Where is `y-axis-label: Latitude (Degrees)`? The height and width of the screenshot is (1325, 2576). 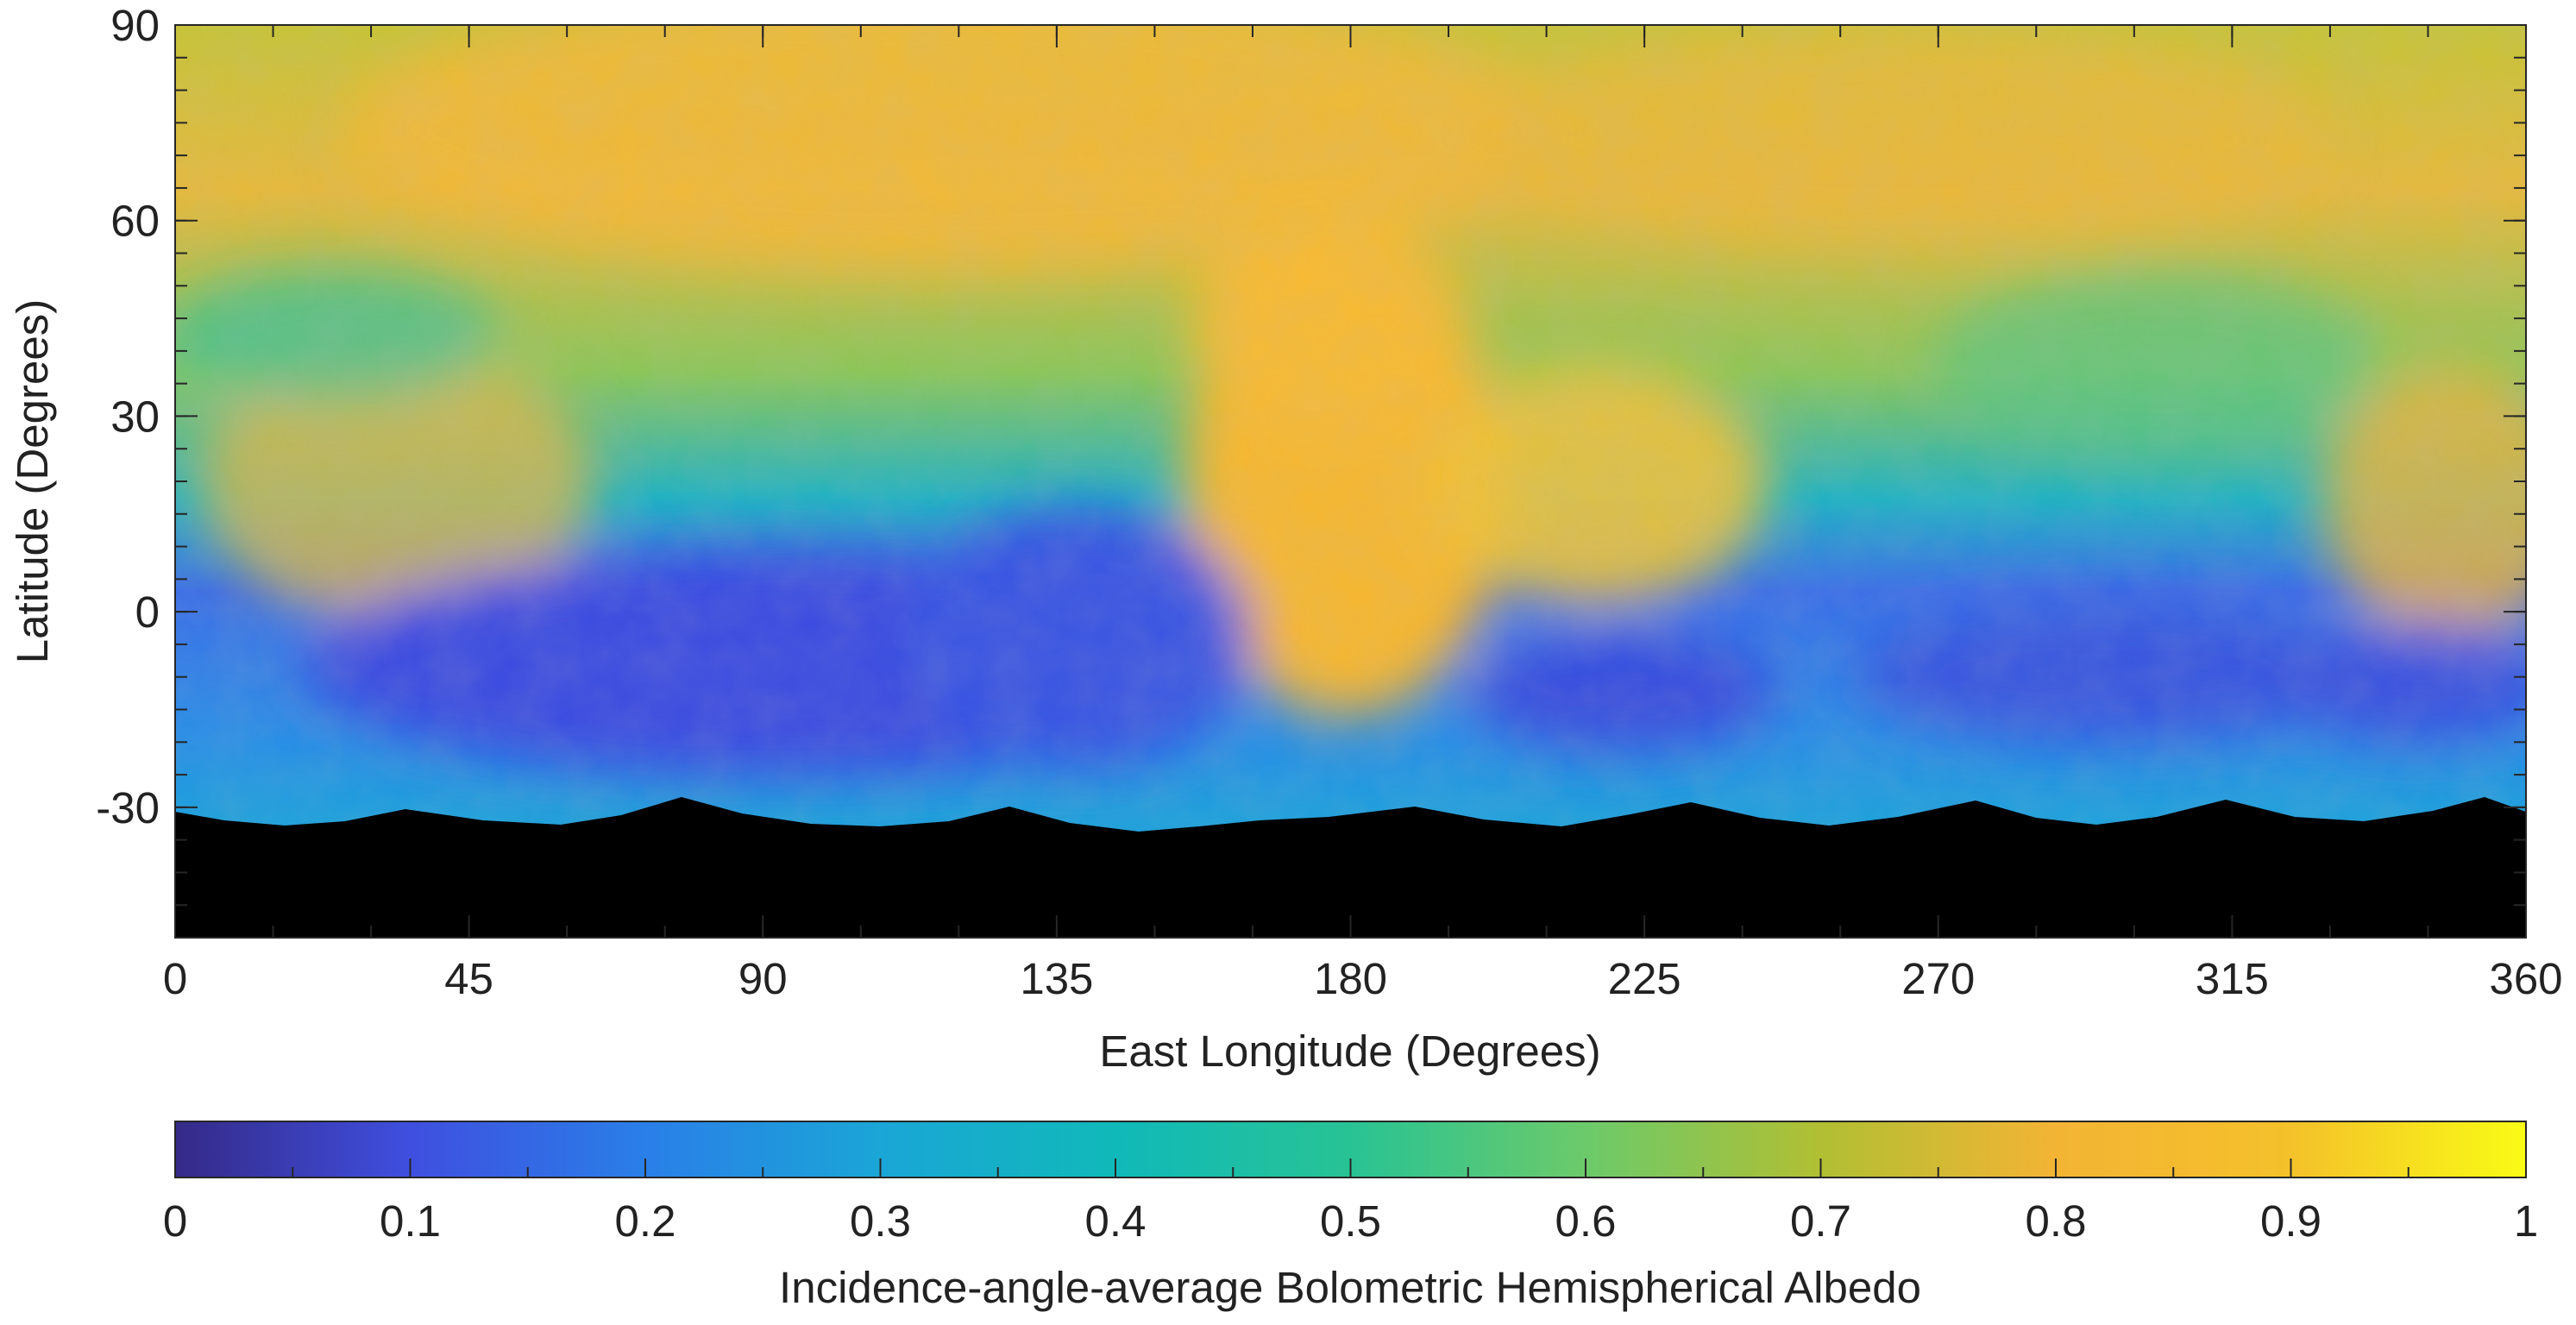 y-axis-label: Latitude (Degrees) is located at coordinates (32, 481).